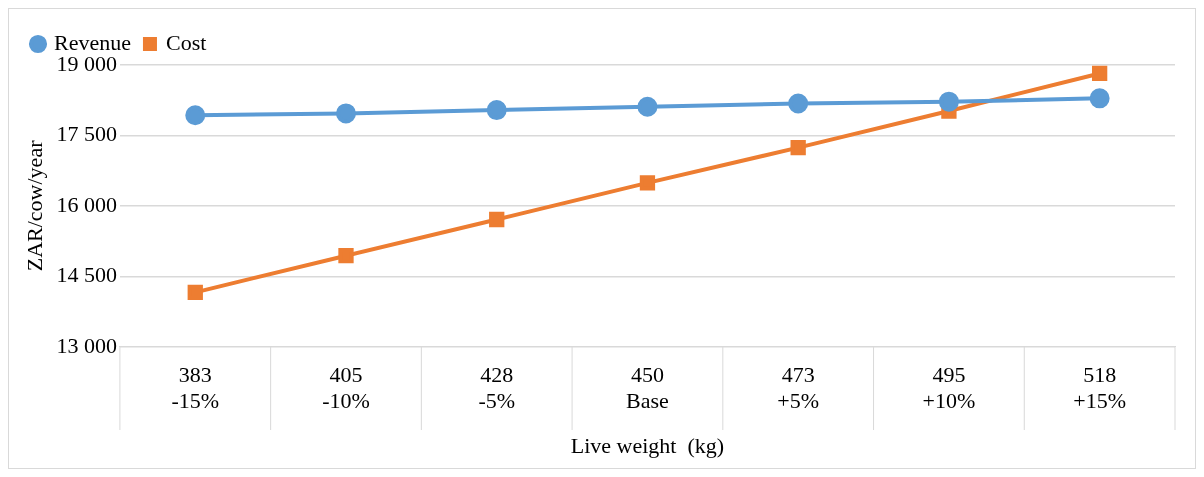 The height and width of the screenshot is (477, 1204). What do you see at coordinates (647, 387) in the screenshot?
I see `x-tick-label: 450 Base` at bounding box center [647, 387].